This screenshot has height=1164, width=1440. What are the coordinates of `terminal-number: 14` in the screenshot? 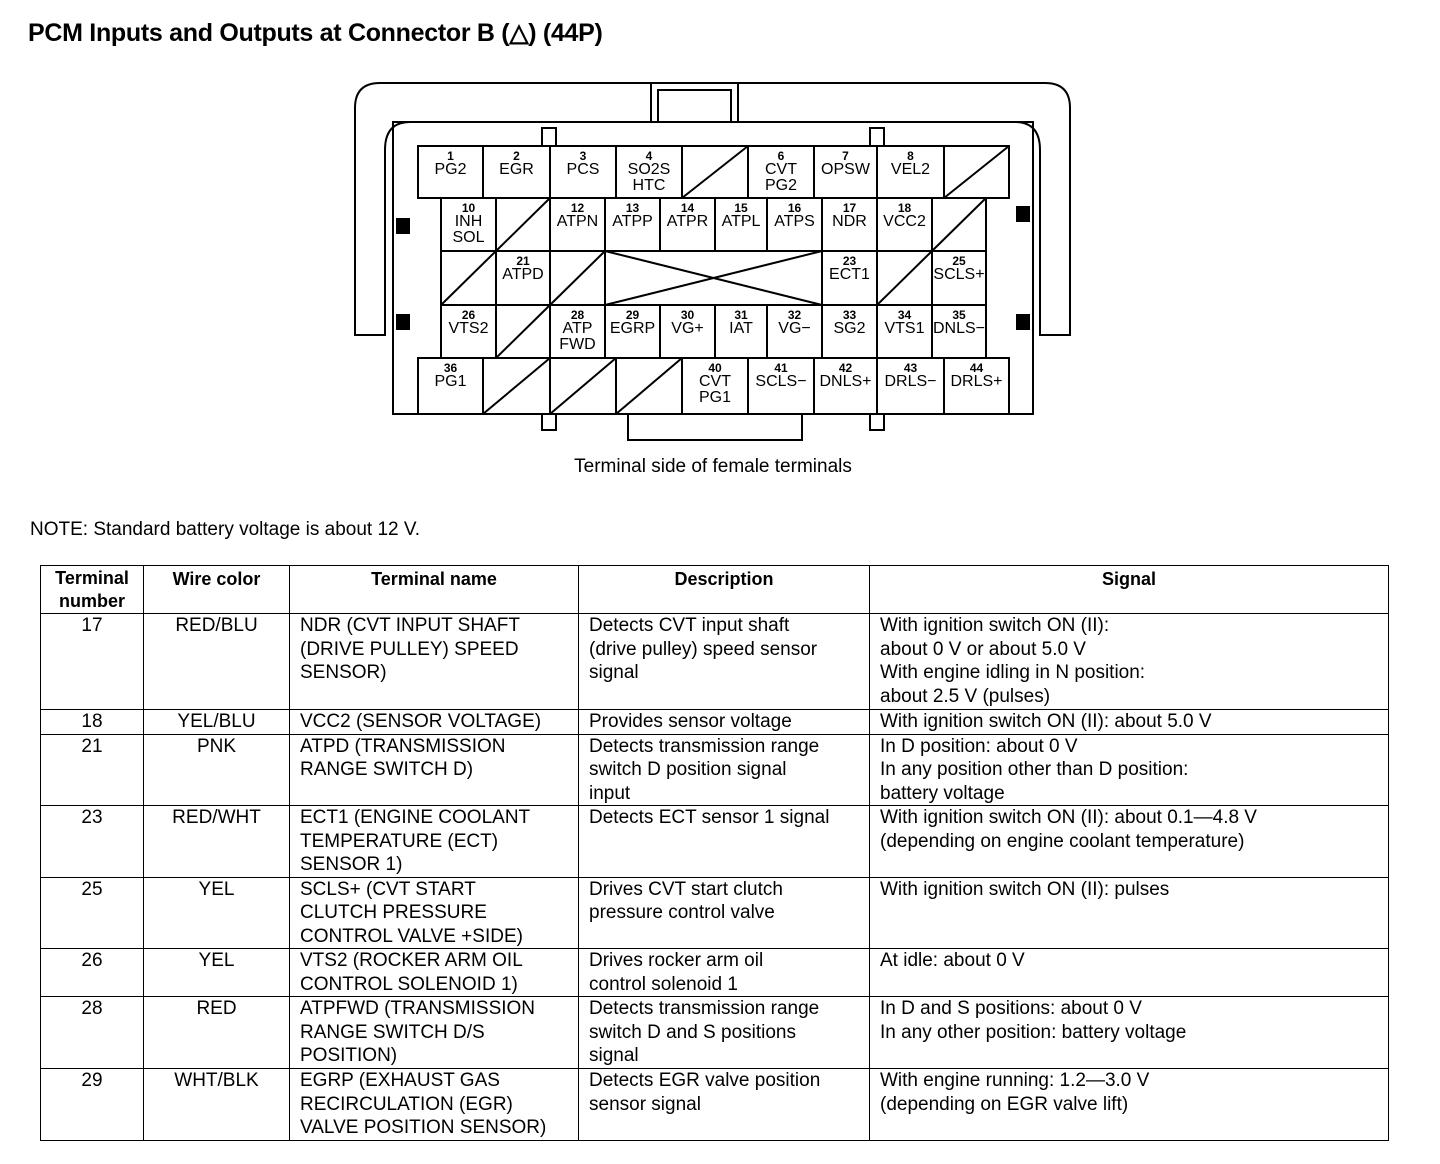 It's located at (687, 208).